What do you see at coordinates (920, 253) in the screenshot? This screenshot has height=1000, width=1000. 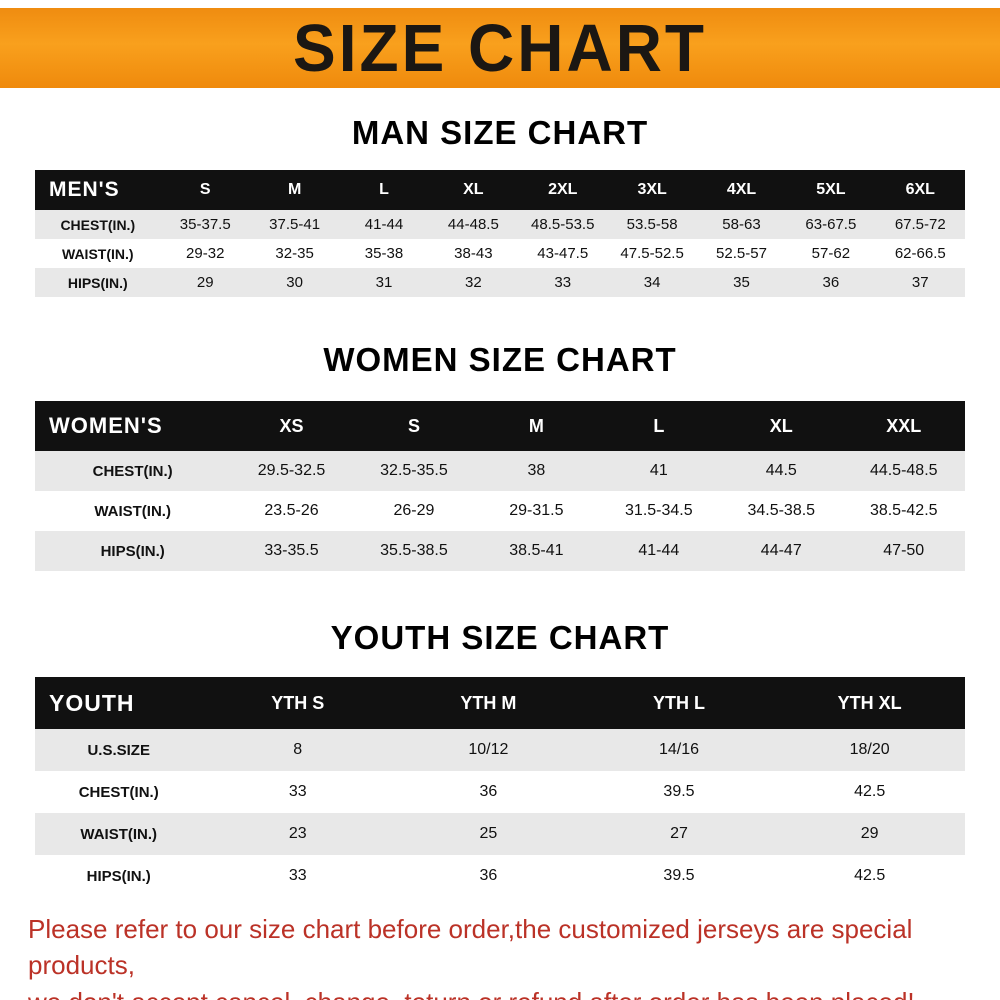 I see `data-cell: 62-66.5` at bounding box center [920, 253].